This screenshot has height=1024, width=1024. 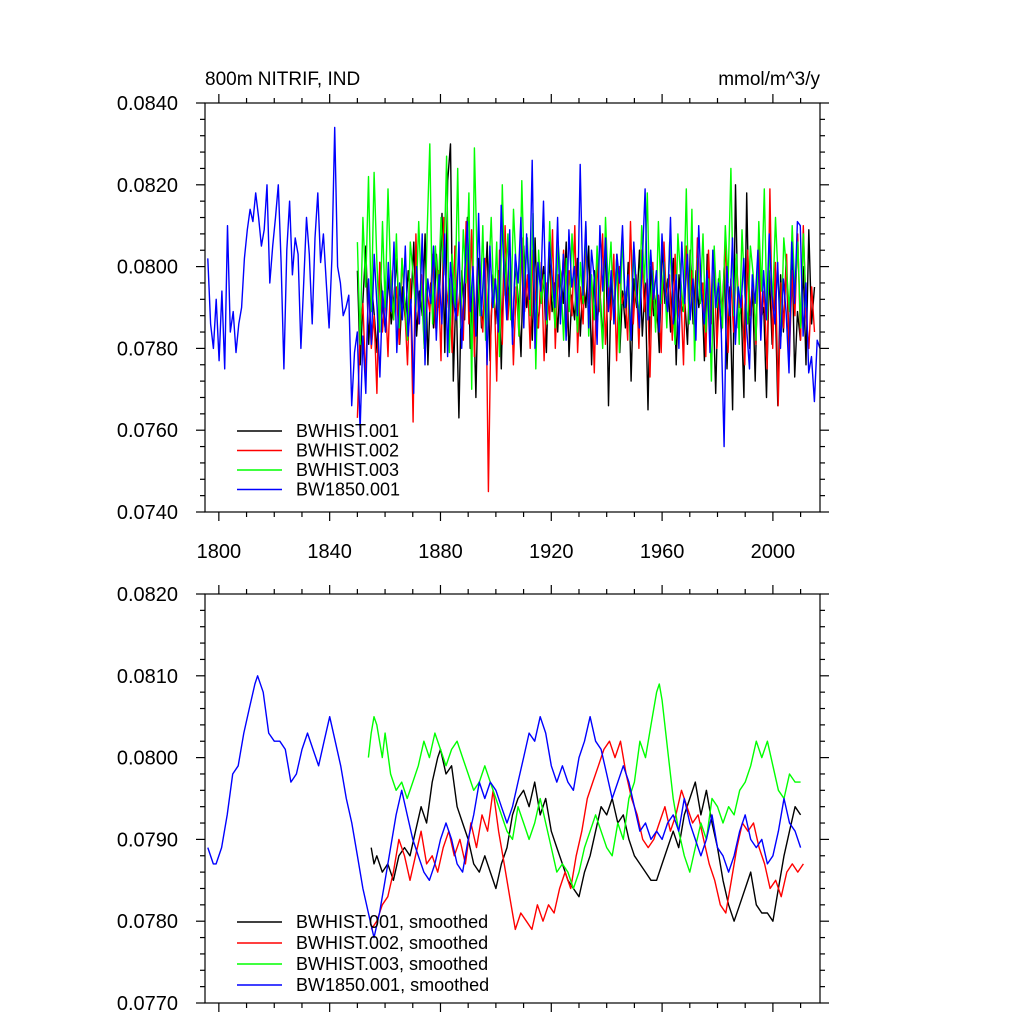 What do you see at coordinates (392, 964) in the screenshot?
I see `legend-label: BWHIST.003, smoothed` at bounding box center [392, 964].